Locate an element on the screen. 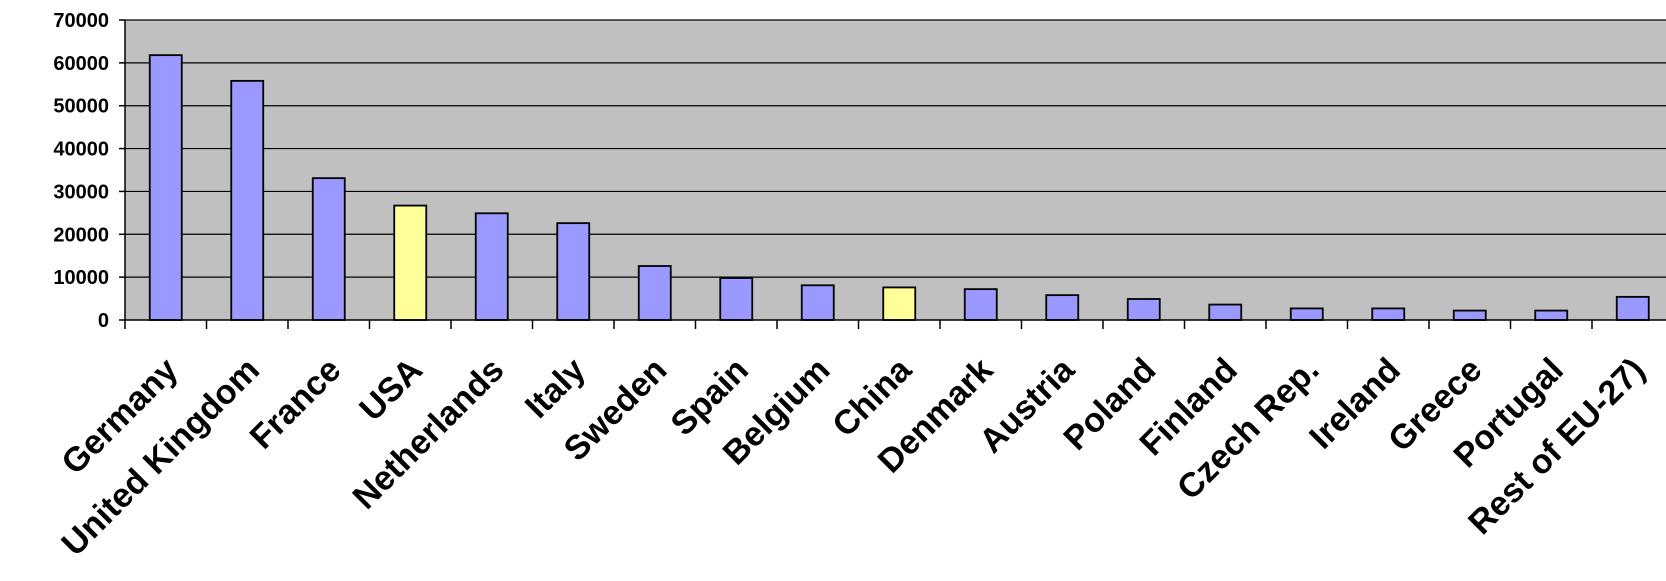 This screenshot has width=1666, height=581. x-tick-label: Netherlands is located at coordinates (429, 434).